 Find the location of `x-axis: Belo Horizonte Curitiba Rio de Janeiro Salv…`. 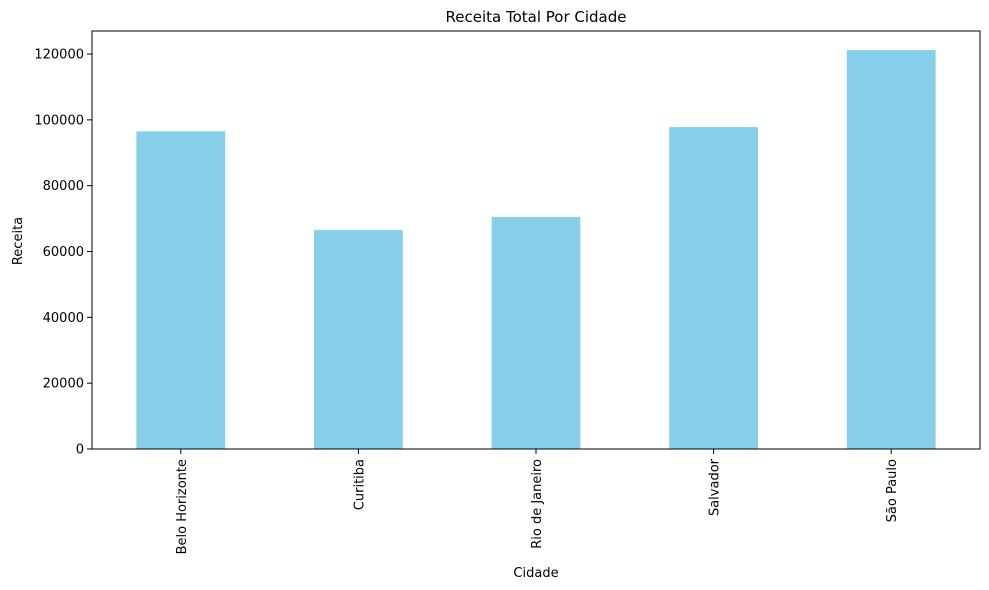

x-axis: Belo Horizonte Curitiba Rio de Janeiro Salv… is located at coordinates (537, 501).